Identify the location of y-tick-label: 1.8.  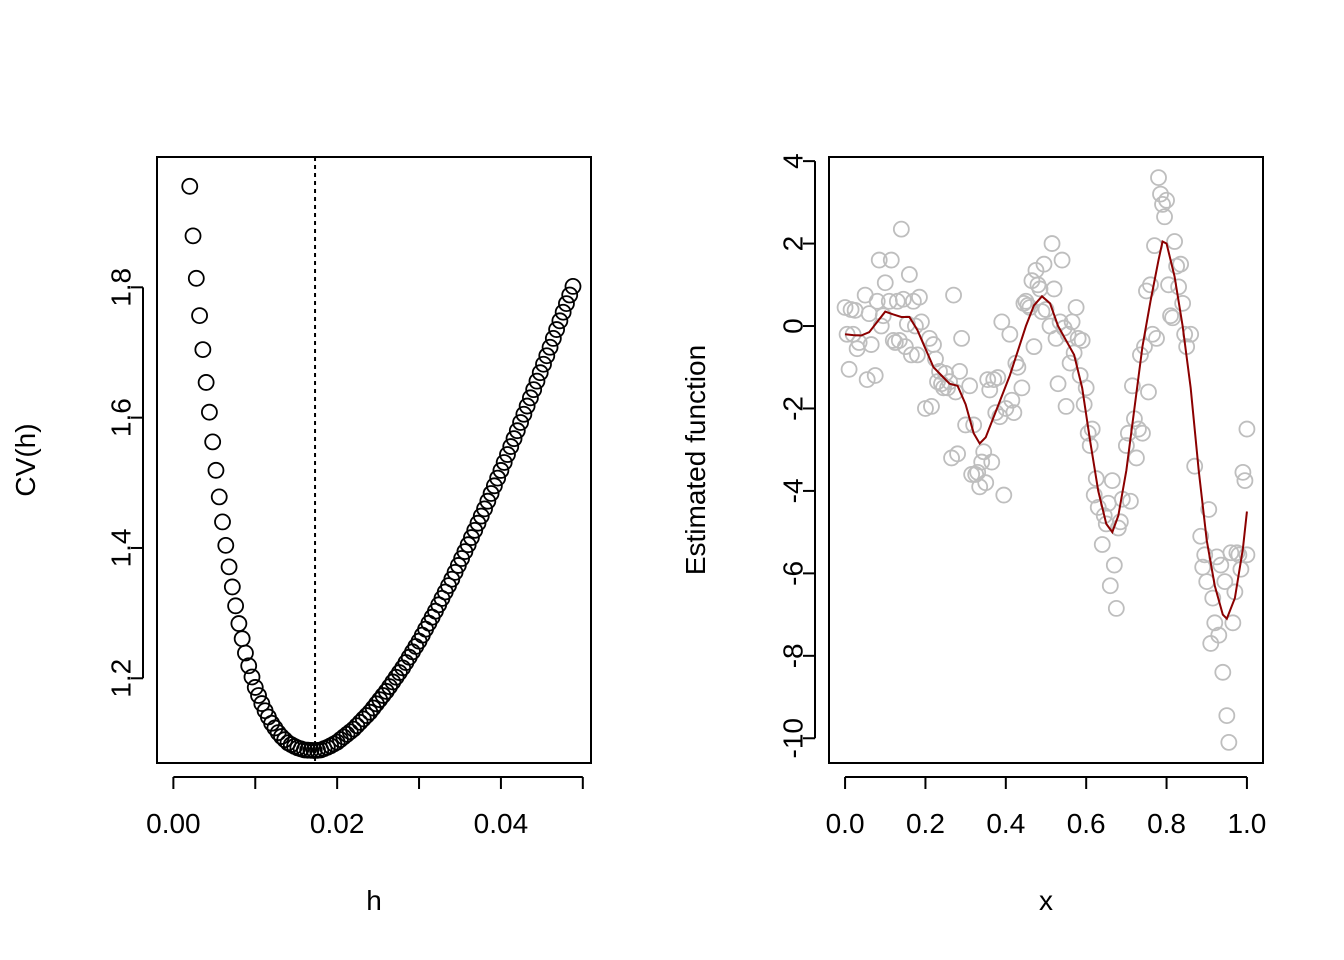
(121, 287).